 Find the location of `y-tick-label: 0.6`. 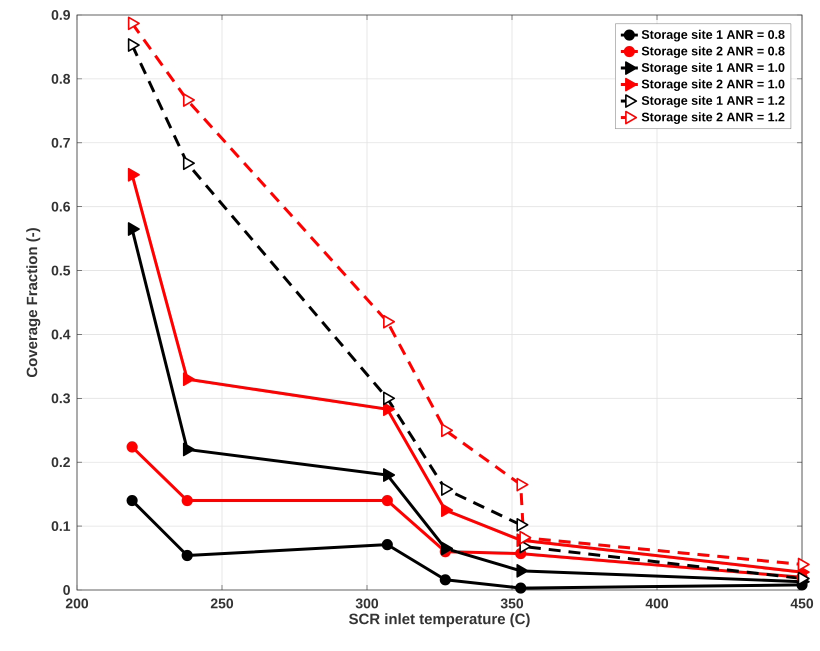

y-tick-label: 0.6 is located at coordinates (61, 207).